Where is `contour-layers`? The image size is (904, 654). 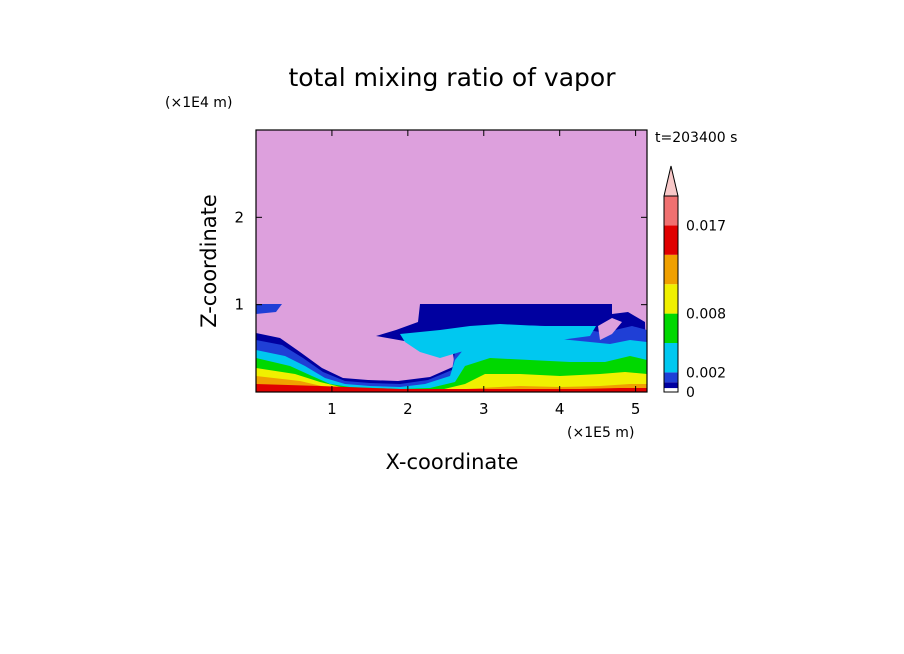 contour-layers is located at coordinates (451, 348).